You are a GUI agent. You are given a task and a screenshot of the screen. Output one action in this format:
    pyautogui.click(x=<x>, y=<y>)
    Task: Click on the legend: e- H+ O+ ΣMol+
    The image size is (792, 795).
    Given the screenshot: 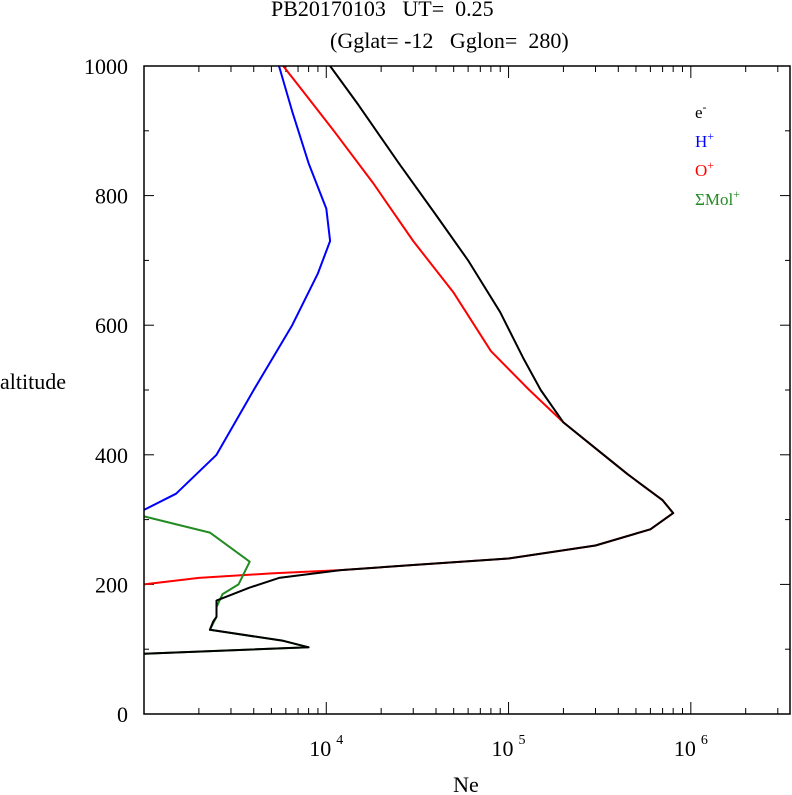 What is the action you would take?
    pyautogui.click(x=717, y=154)
    